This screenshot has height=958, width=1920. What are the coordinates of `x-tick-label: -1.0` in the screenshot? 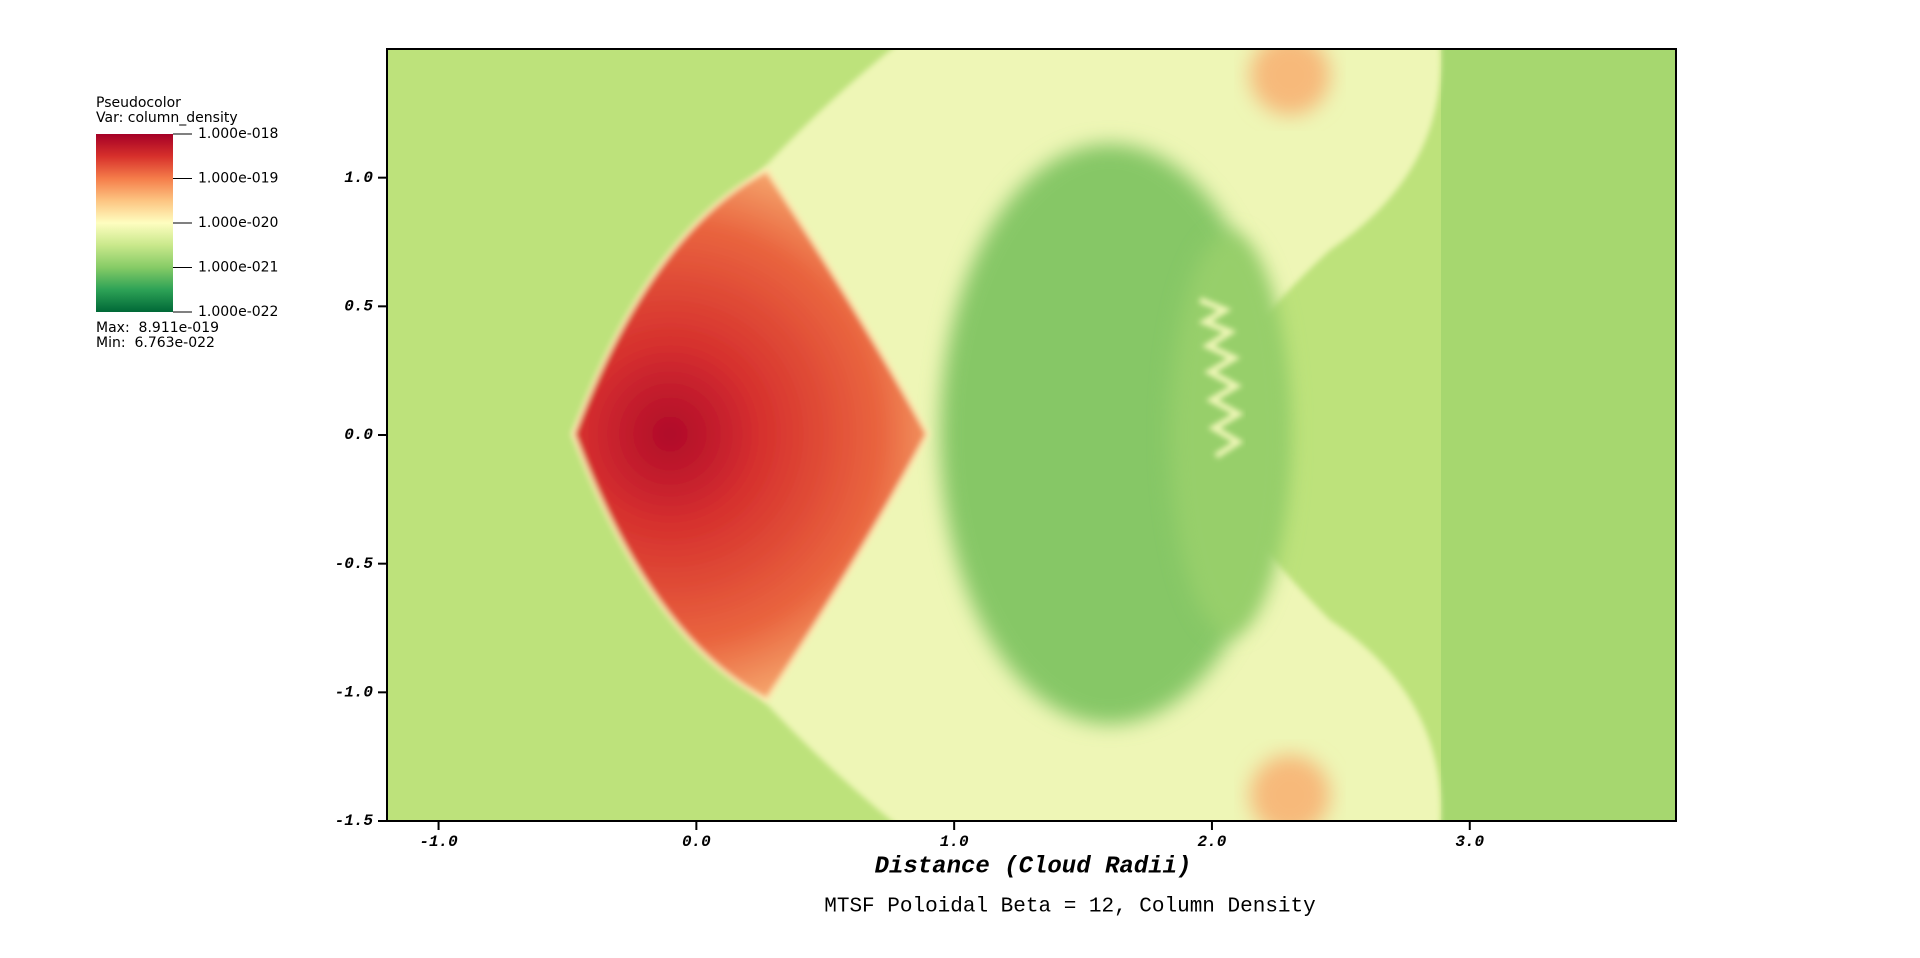 It's located at (438, 842).